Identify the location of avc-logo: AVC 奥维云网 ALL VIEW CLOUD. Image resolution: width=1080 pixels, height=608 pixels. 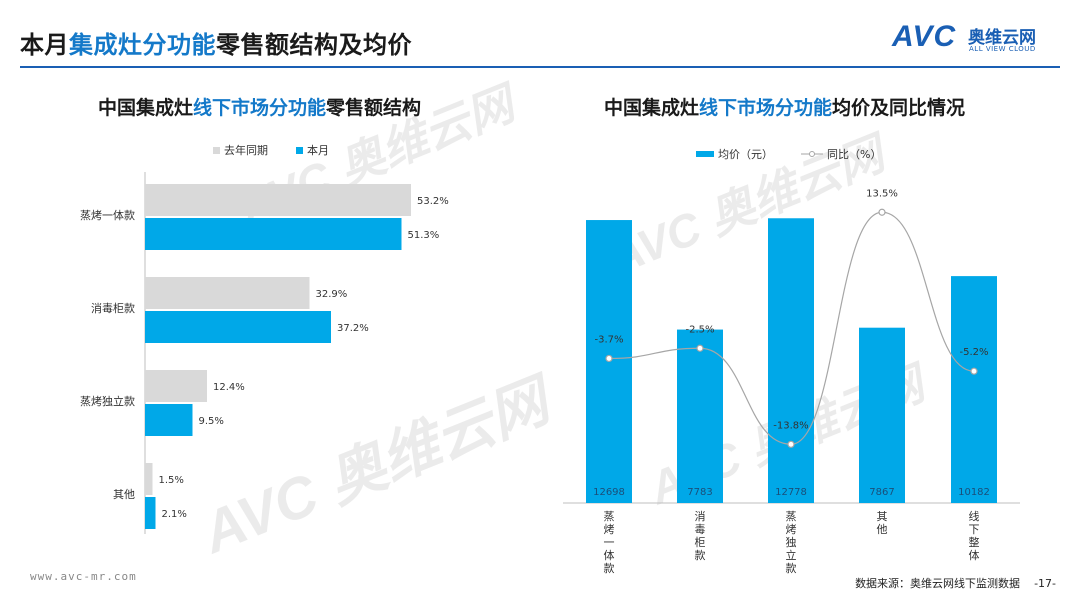
(977, 40).